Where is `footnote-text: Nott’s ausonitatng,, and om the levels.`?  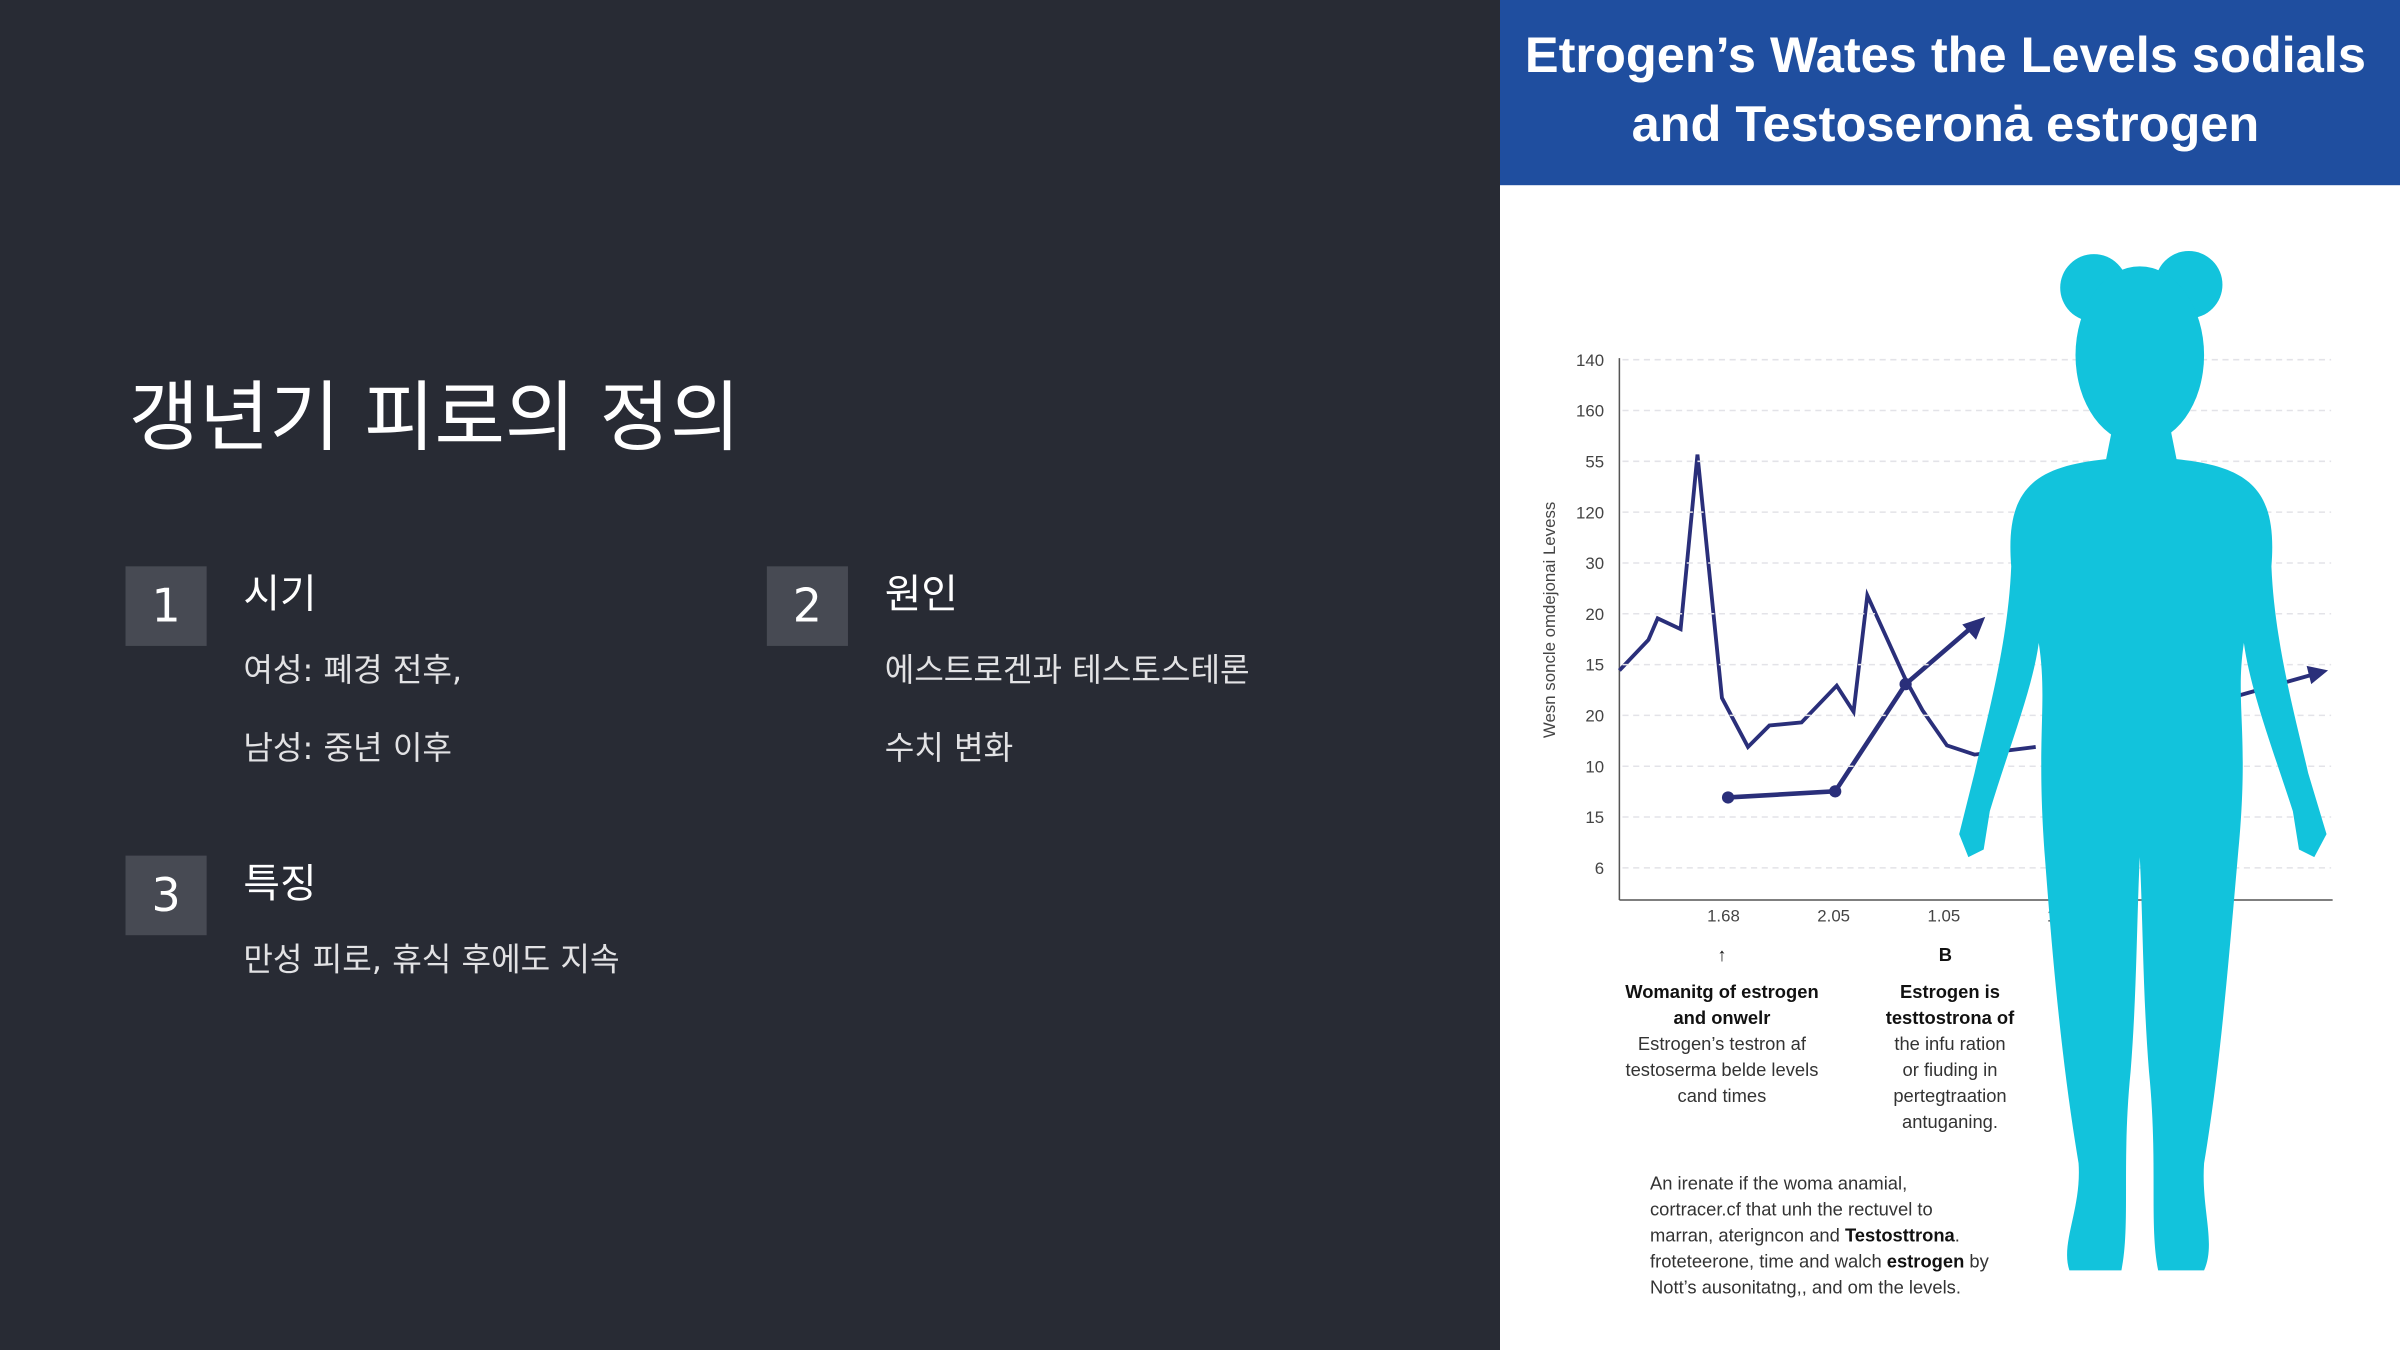
footnote-text: Nott’s ausonitatng,, and om the levels. is located at coordinates (1805, 1286).